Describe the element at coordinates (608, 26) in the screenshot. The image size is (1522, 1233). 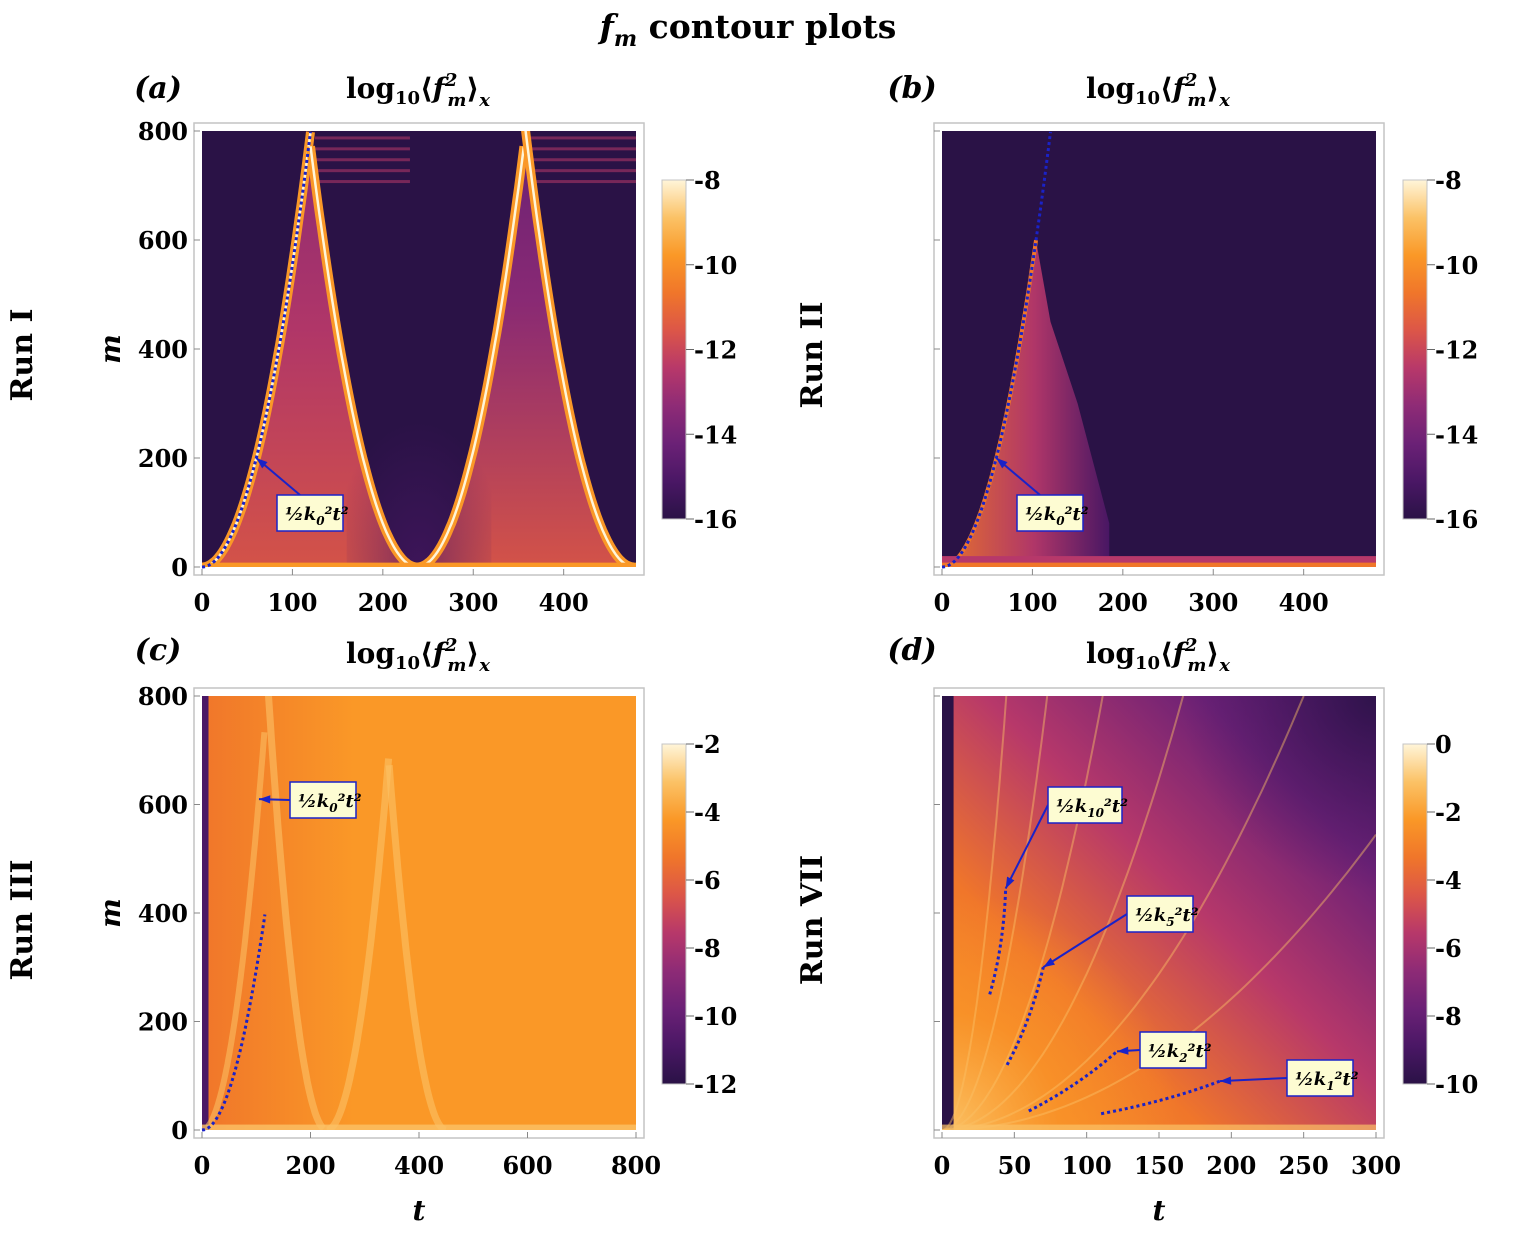
I see `figure-title-base: f` at that location.